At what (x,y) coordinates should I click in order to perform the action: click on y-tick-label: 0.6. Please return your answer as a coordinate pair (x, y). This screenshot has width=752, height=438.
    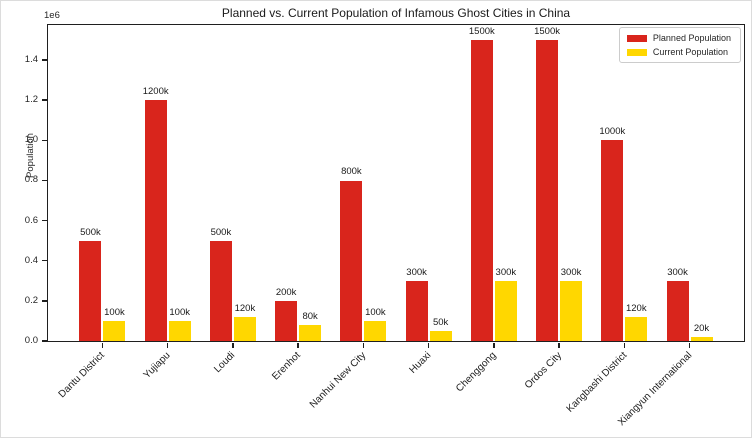
    Looking at the image, I should click on (31, 220).